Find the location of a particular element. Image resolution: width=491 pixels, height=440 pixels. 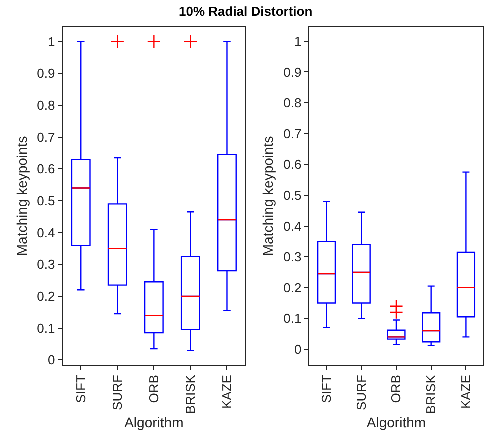

chart-title: 10% Radial Distortion is located at coordinates (246, 11).